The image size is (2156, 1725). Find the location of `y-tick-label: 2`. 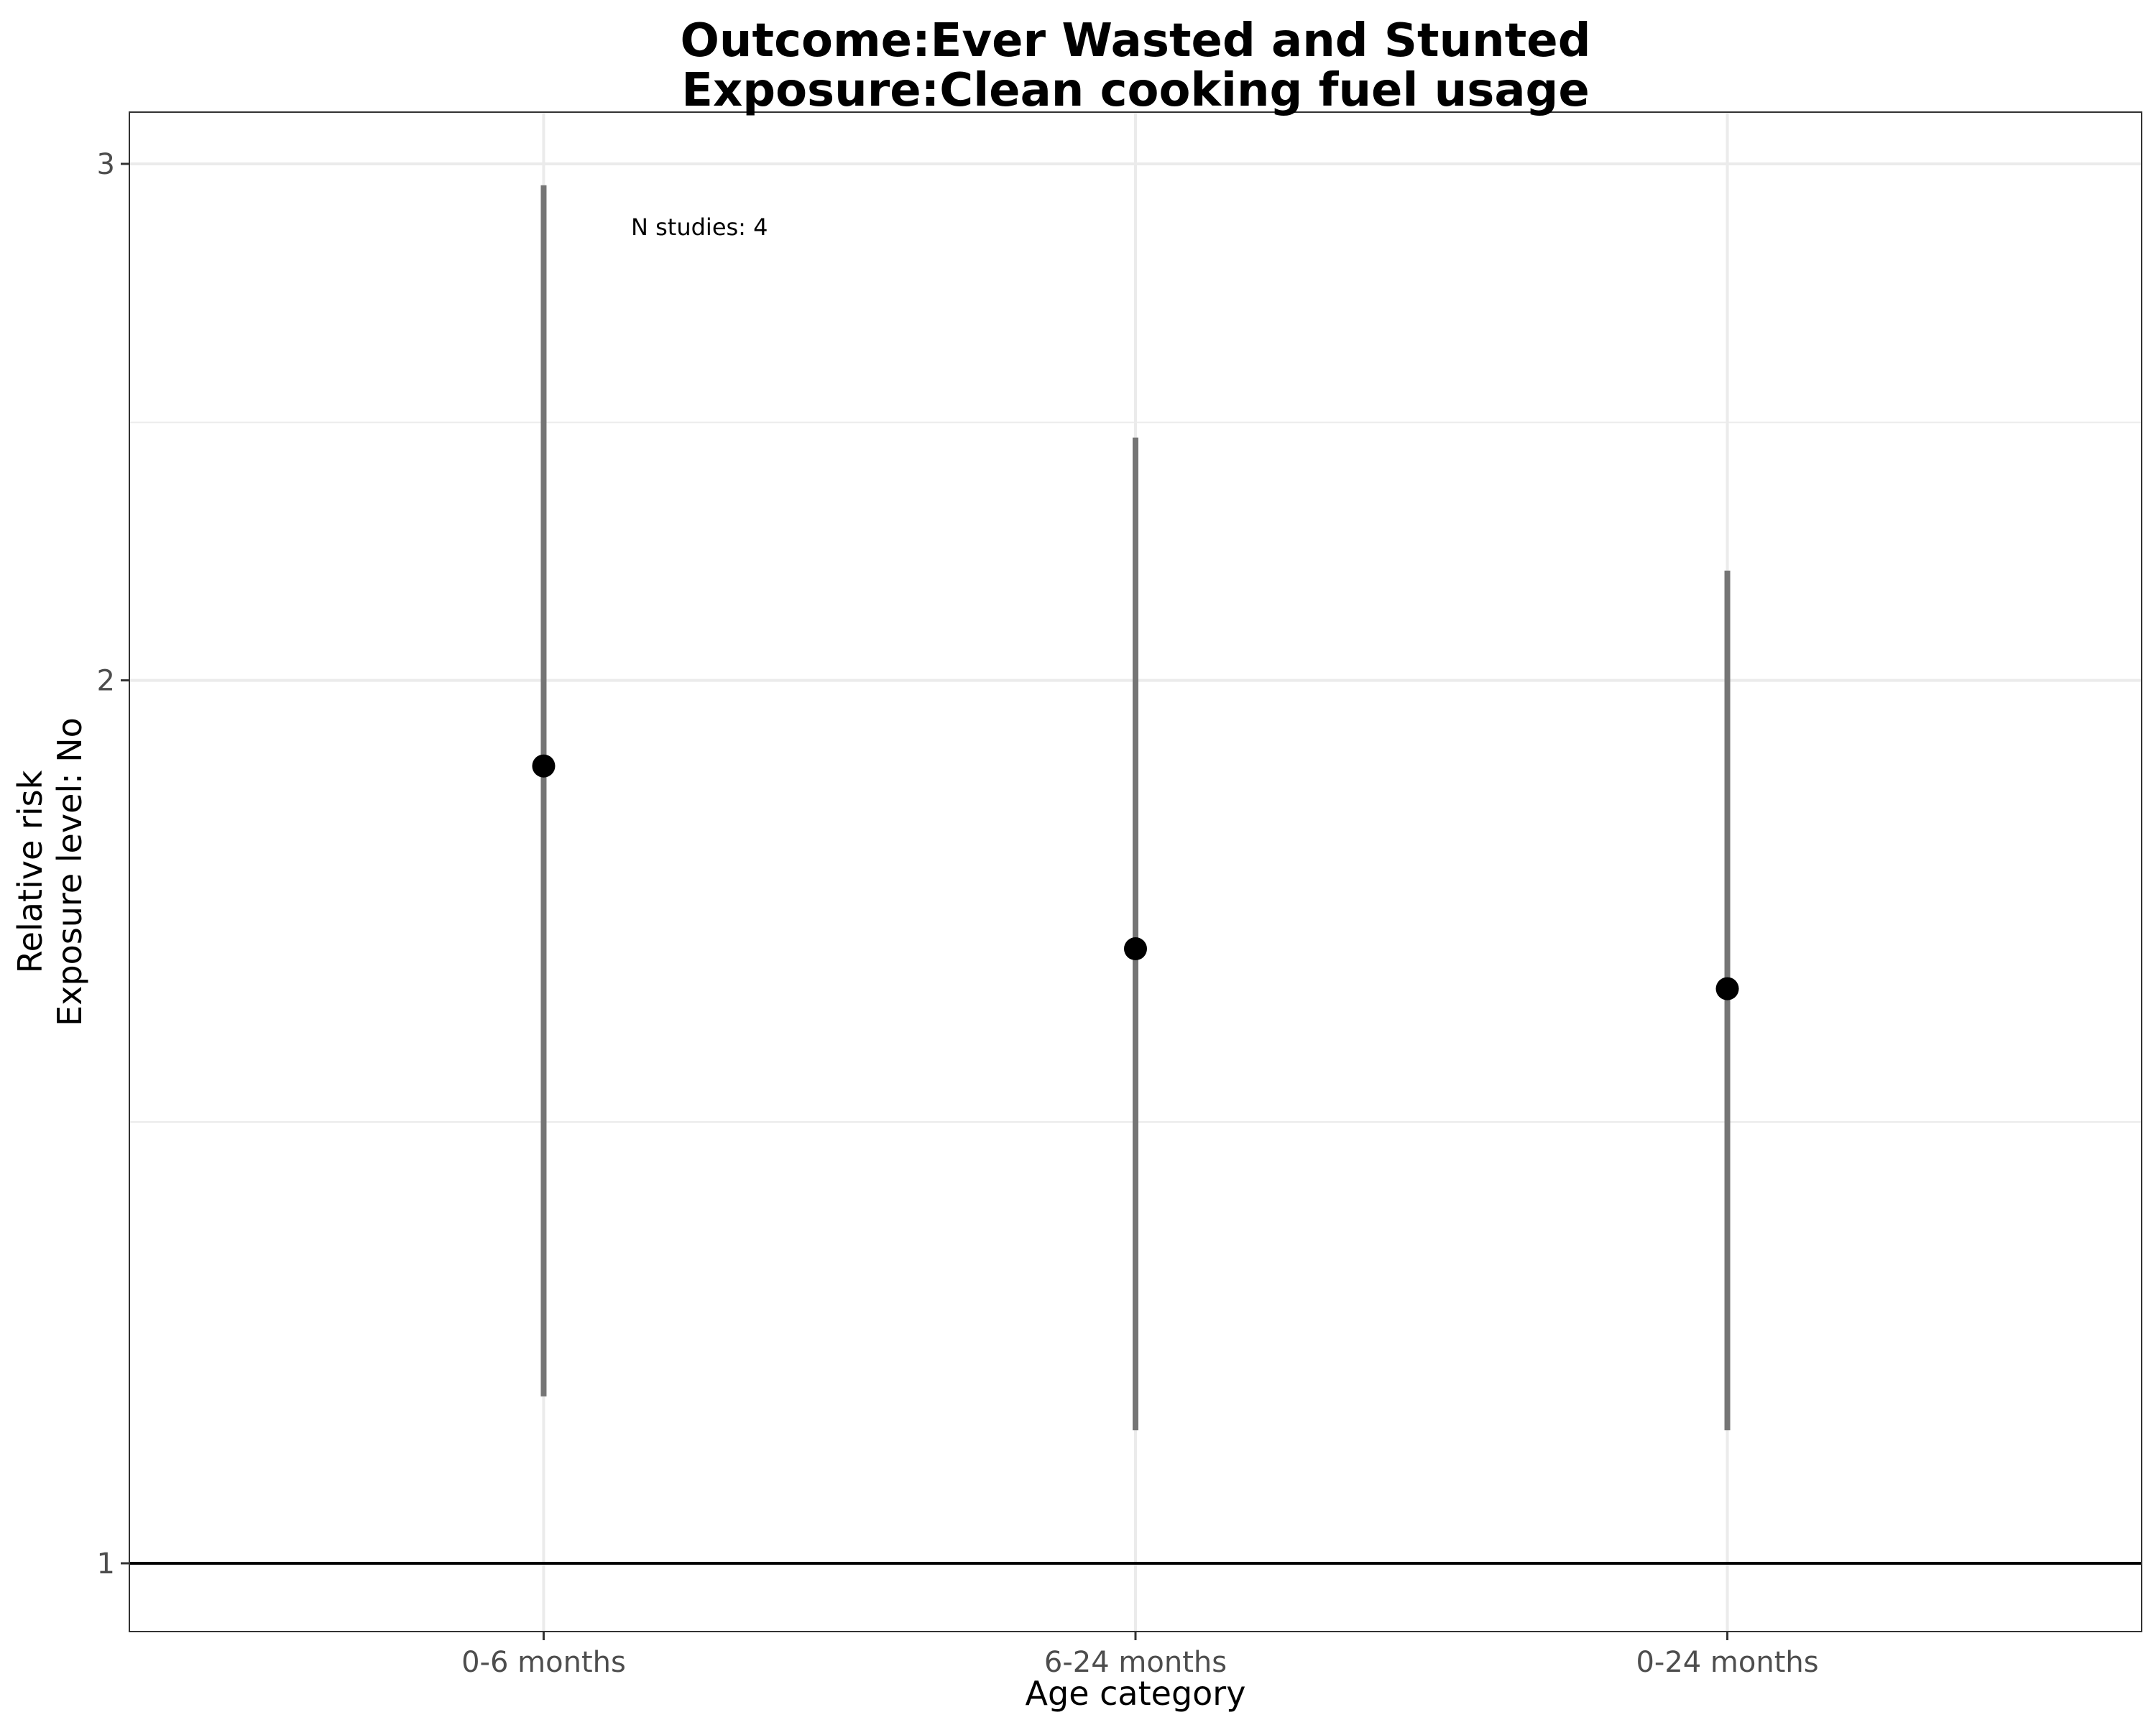

y-tick-label: 2 is located at coordinates (106, 681).